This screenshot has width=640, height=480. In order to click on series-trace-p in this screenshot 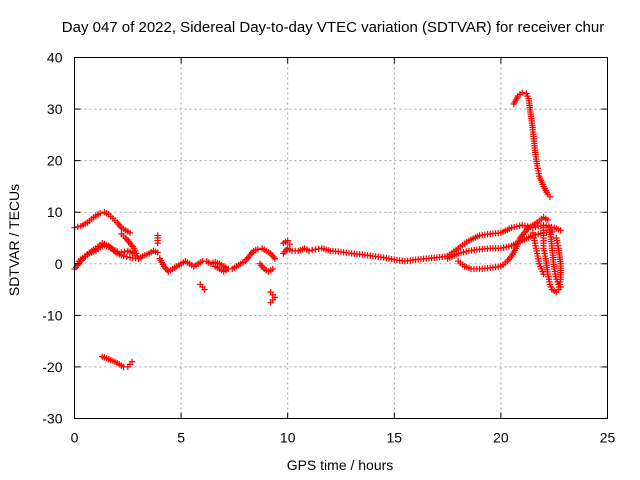, I will do `click(503, 243)`.